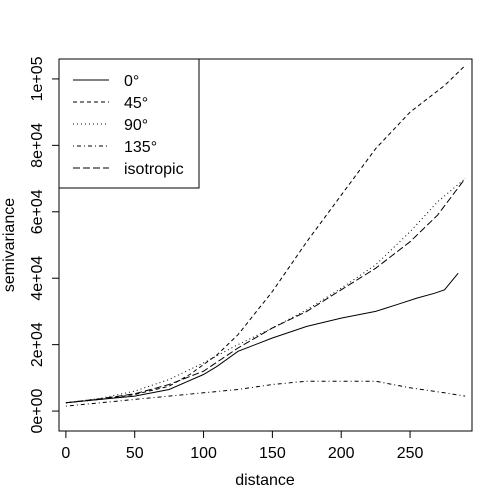 The width and height of the screenshot is (504, 504). I want to click on y-tick-label: 2e+04, so click(37, 344).